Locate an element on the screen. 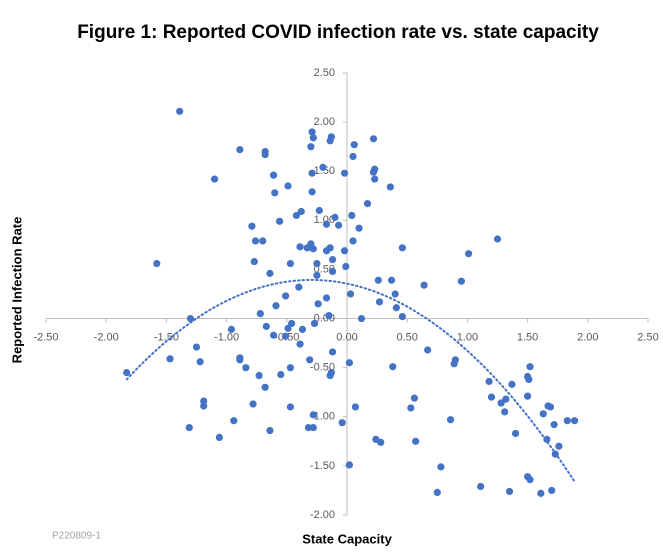  y-axis-title: Reported Infection Rate is located at coordinates (16, 290).